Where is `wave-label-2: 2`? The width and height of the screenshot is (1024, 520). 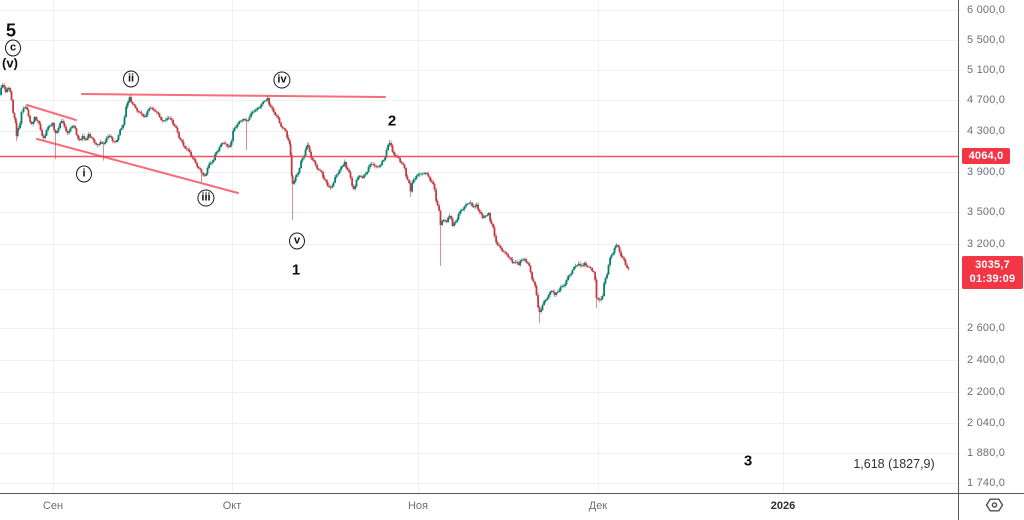
wave-label-2: 2 is located at coordinates (392, 121).